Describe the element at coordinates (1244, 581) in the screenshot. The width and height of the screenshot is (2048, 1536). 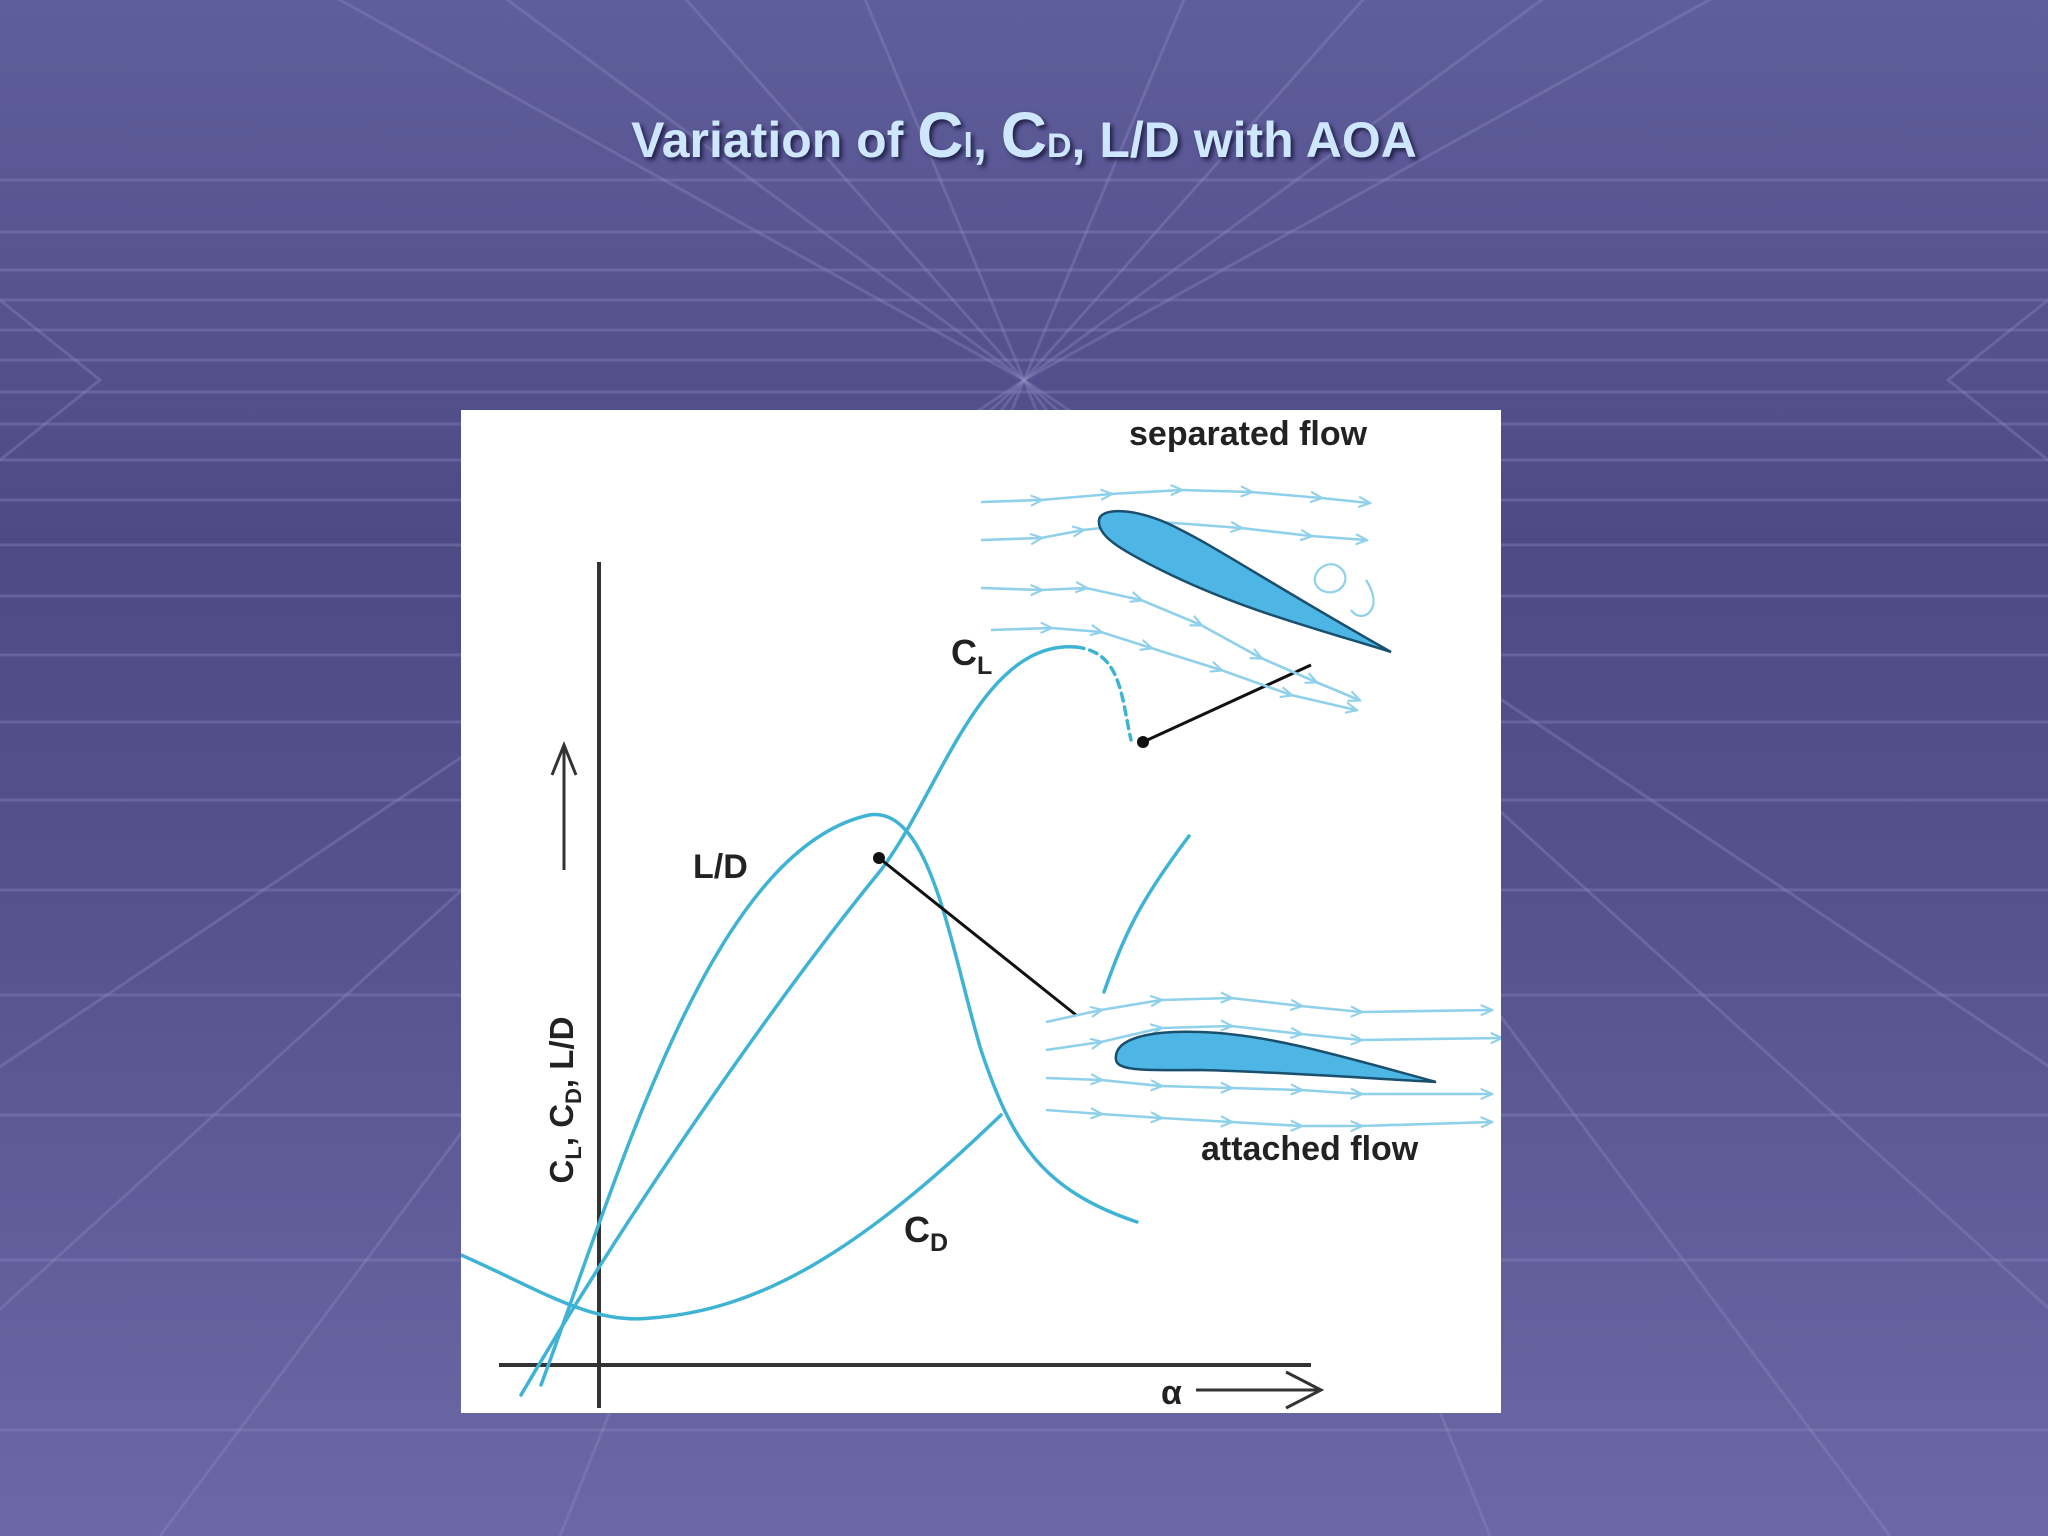
I see `separated-airfoil` at that location.